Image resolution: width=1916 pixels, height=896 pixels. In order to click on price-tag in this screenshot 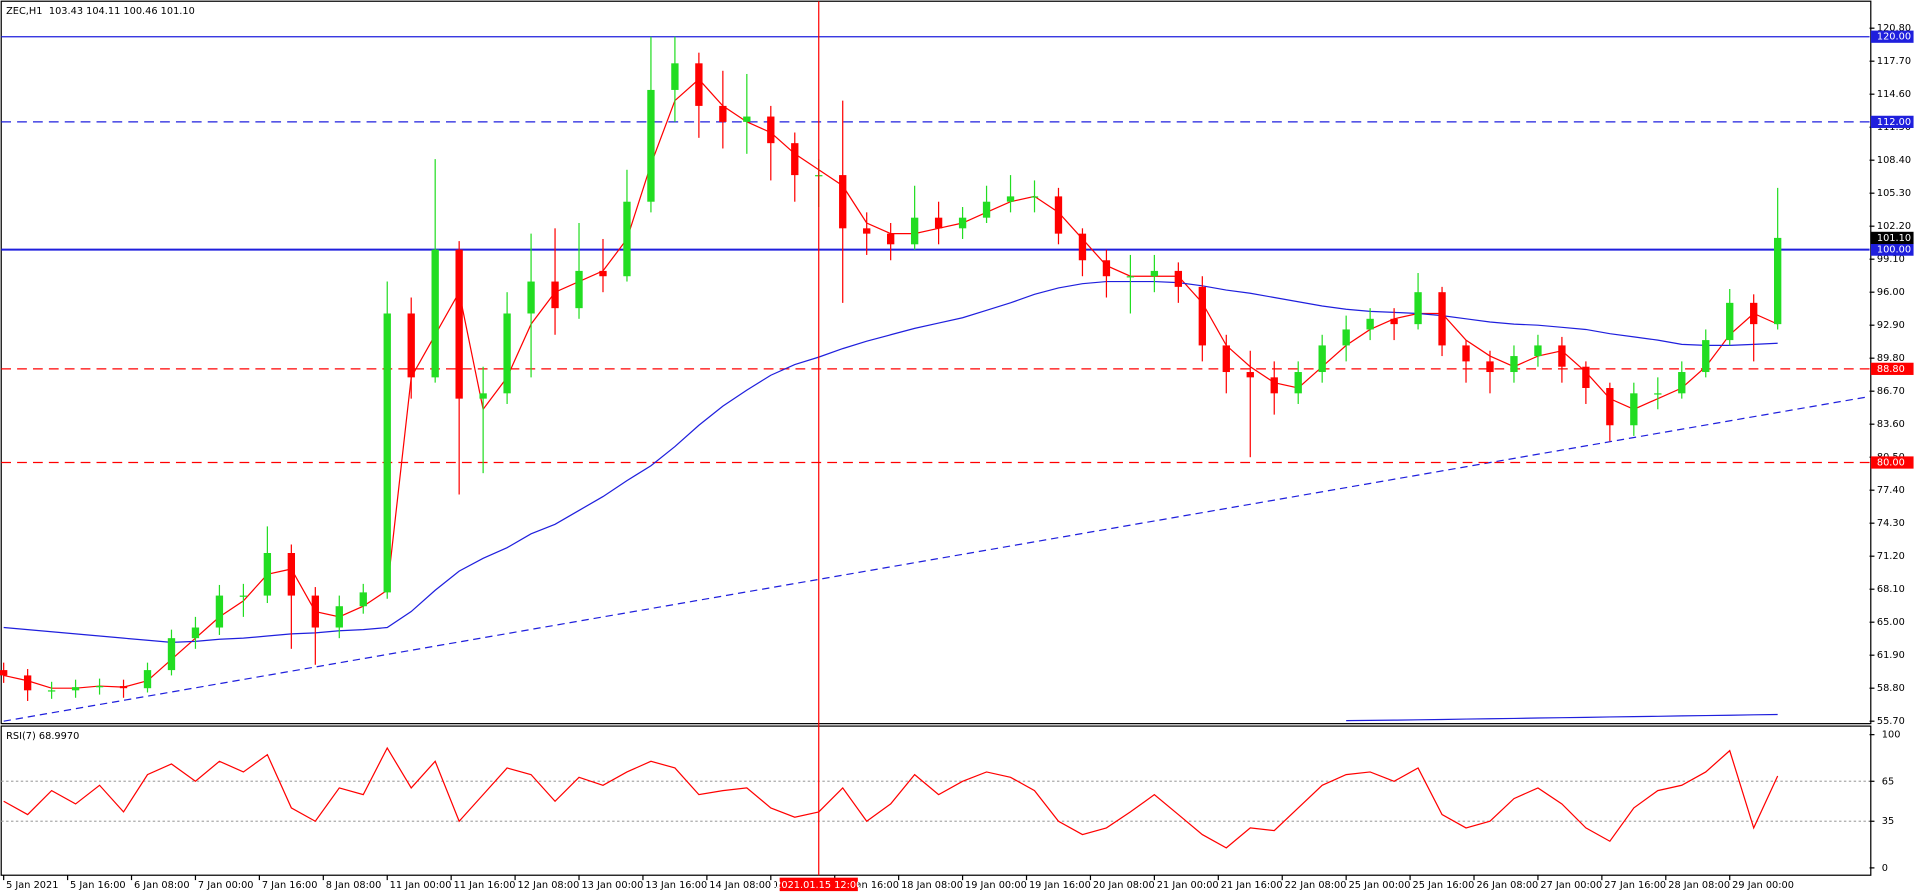, I will do `click(1892, 238)`.